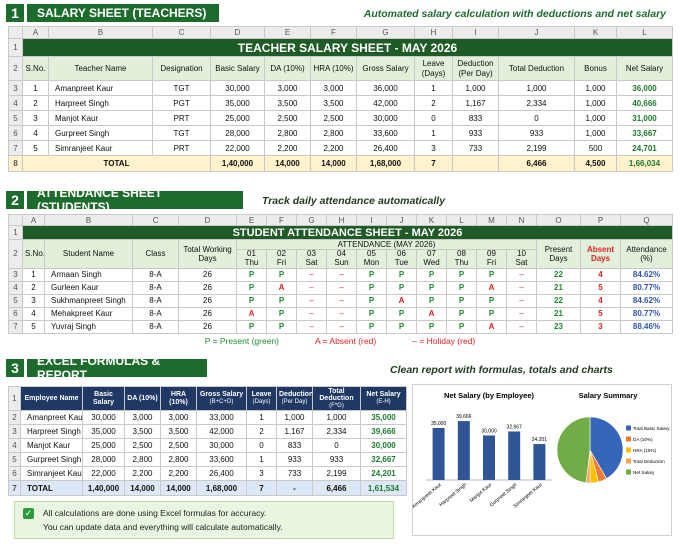  Describe the element at coordinates (221, 488) in the screenshot. I see `total-cell: 1,68,000` at that location.